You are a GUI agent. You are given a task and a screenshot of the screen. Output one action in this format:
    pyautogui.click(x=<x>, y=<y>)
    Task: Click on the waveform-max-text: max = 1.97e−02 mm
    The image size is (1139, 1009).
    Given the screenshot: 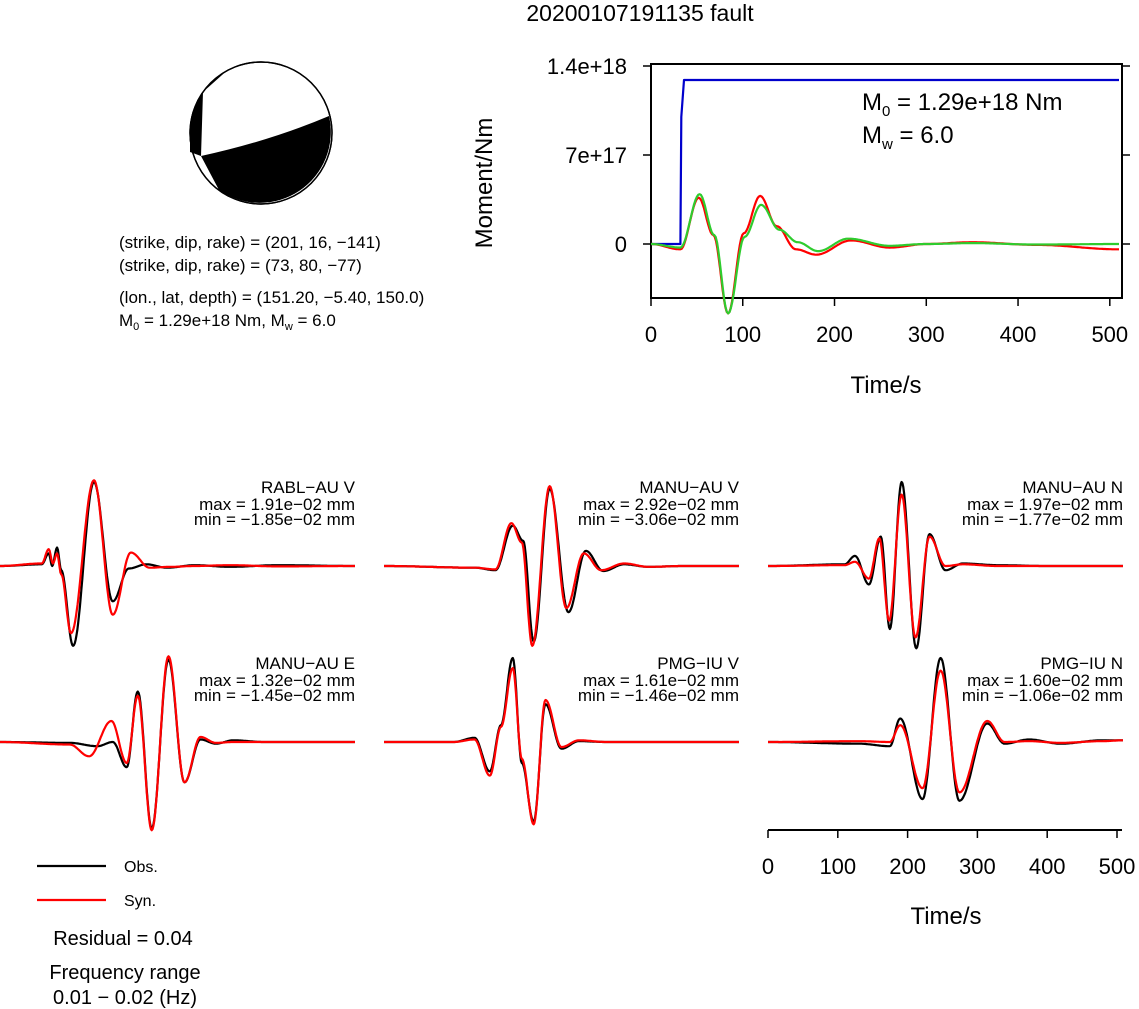 What is the action you would take?
    pyautogui.click(x=1045, y=504)
    